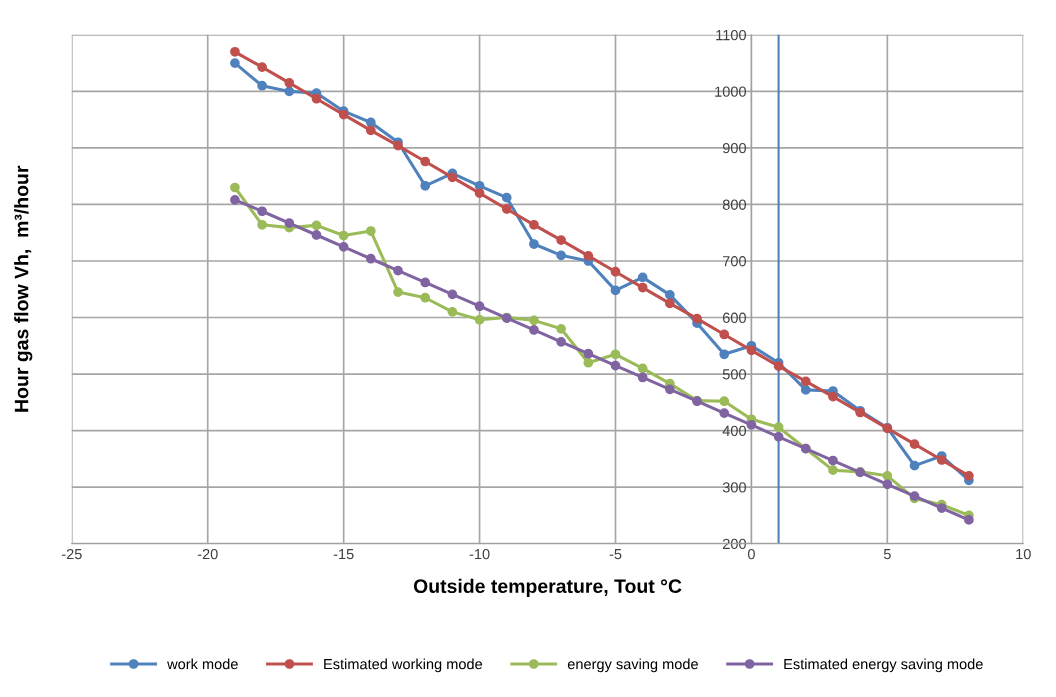 Image resolution: width=1056 pixels, height=697 pixels. Describe the element at coordinates (547, 587) in the screenshot. I see `x-axis-title: Outside temperature, Tout °C` at that location.